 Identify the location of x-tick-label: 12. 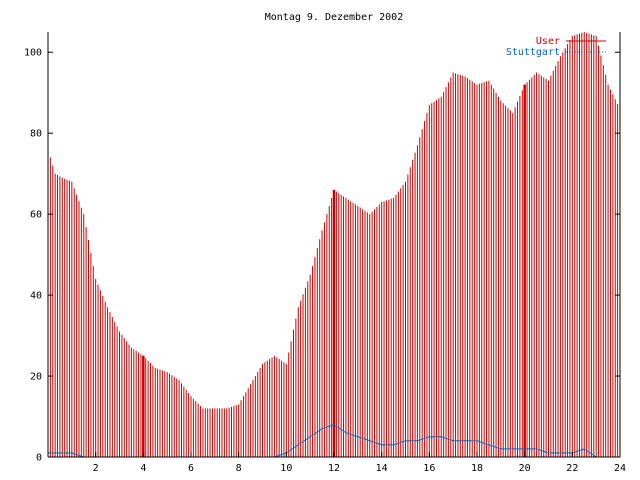
(334, 468).